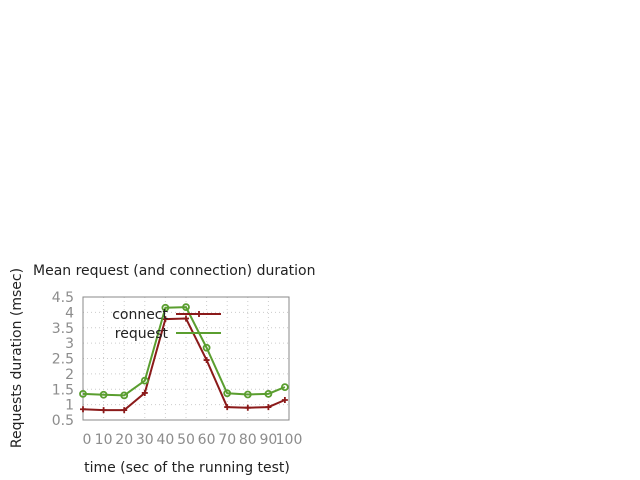  Describe the element at coordinates (227, 440) in the screenshot. I see `x-tick-label: 70` at that location.